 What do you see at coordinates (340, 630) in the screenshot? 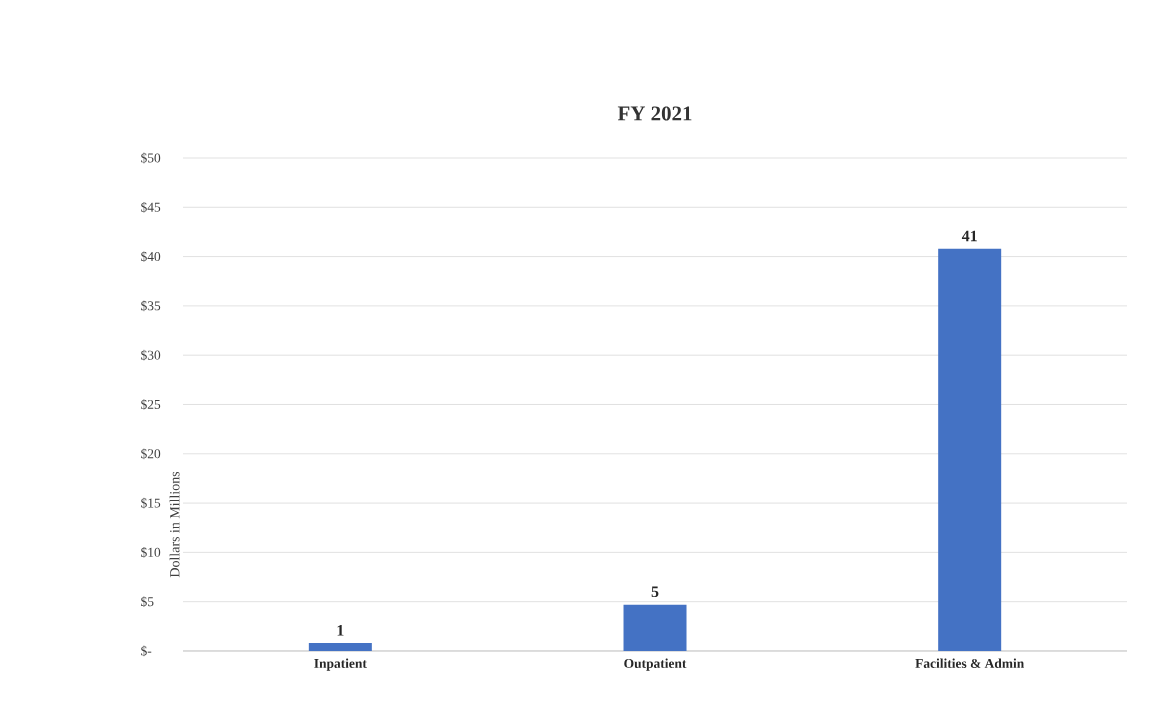
I see `data-label: 1` at bounding box center [340, 630].